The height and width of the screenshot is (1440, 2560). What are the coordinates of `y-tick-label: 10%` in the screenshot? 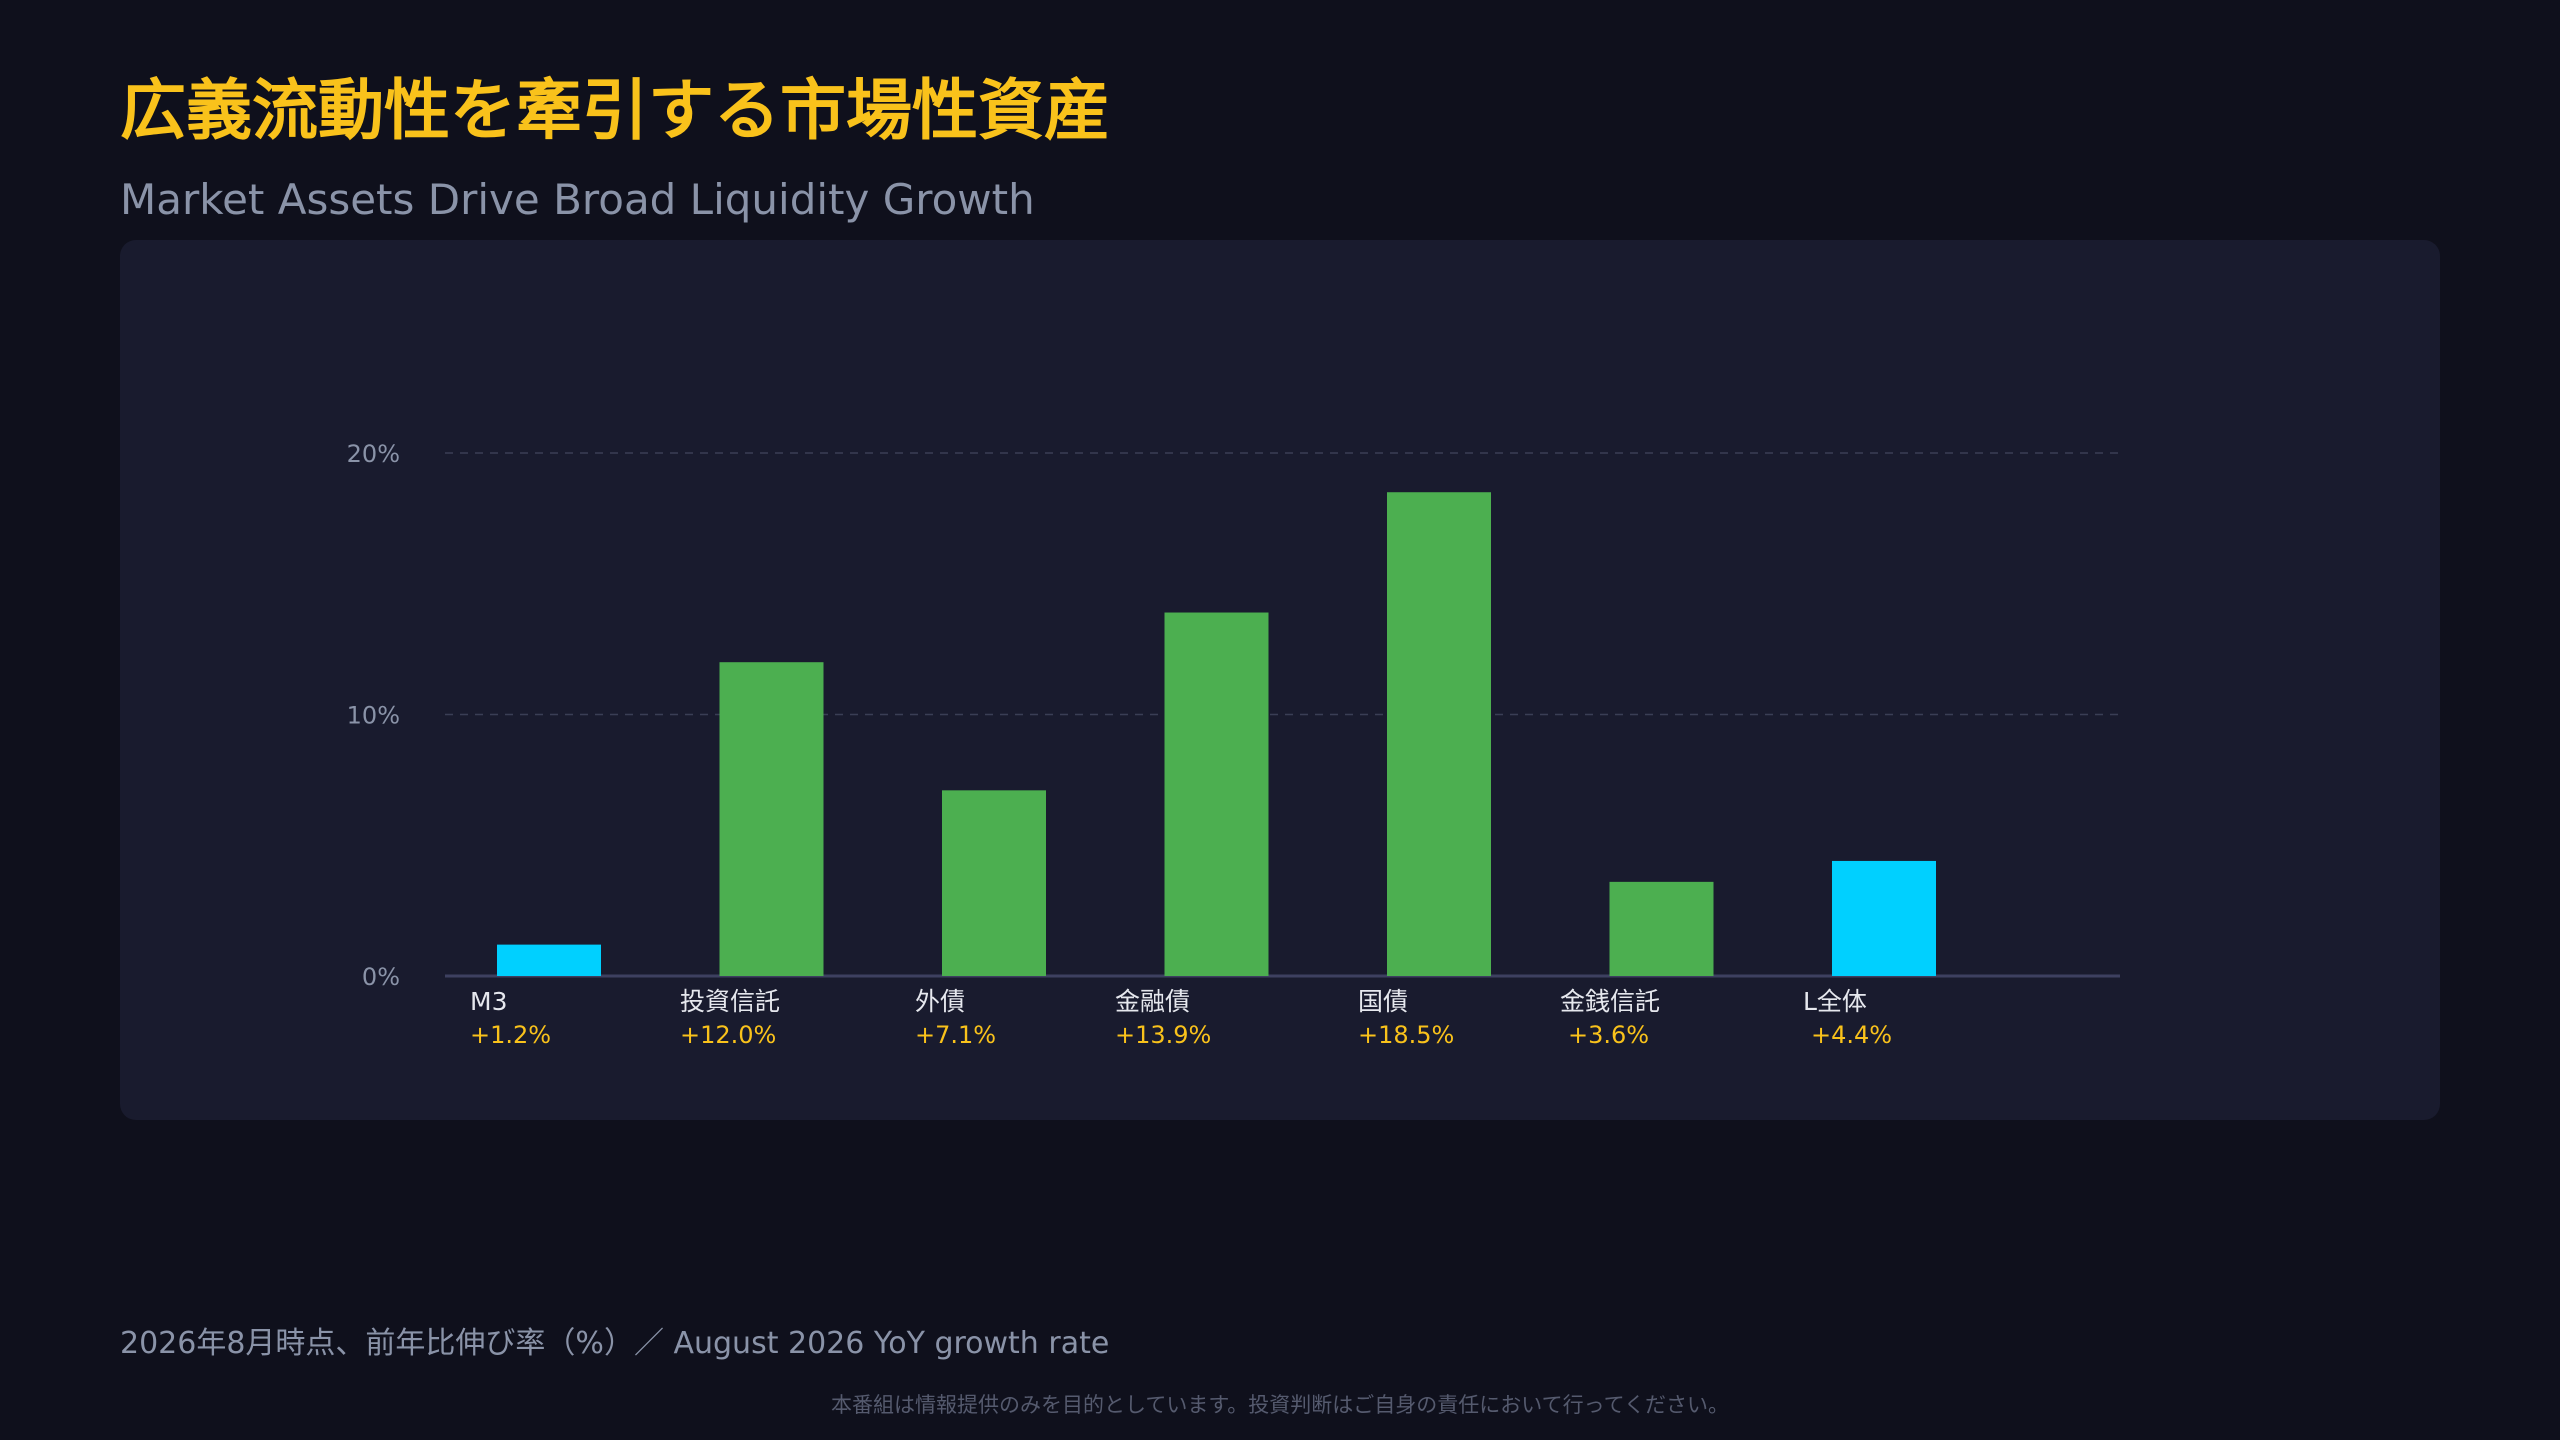 It's located at (373, 716).